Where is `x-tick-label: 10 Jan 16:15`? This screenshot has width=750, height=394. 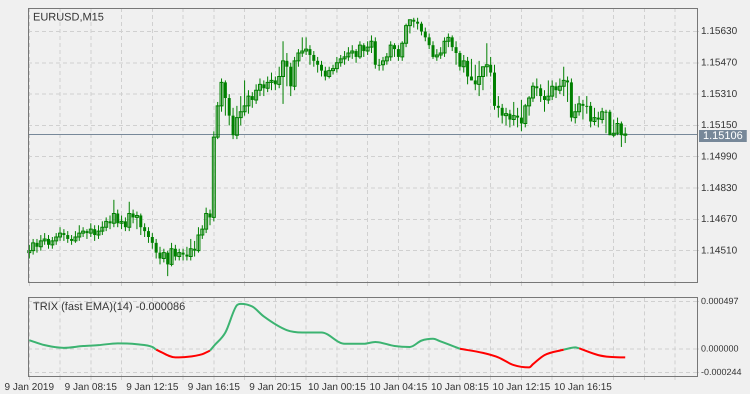 x-tick-label: 10 Jan 16:15 is located at coordinates (583, 387).